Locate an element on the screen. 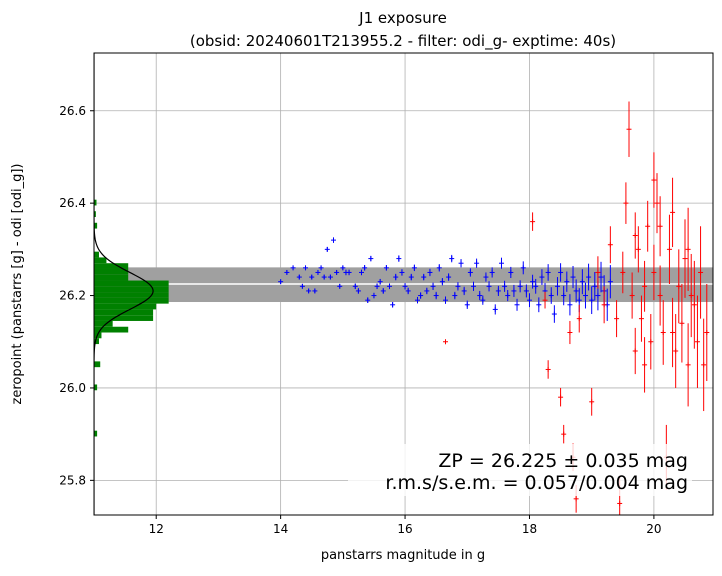  gaussian-fit-curve is located at coordinates (124, 284).